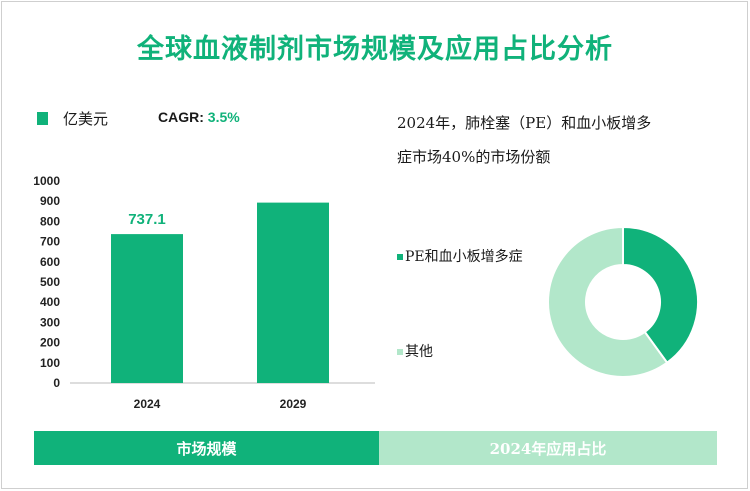 This screenshot has width=750, height=491. What do you see at coordinates (548, 448) in the screenshot?
I see `footer-application-share: 2024年应用占比` at bounding box center [548, 448].